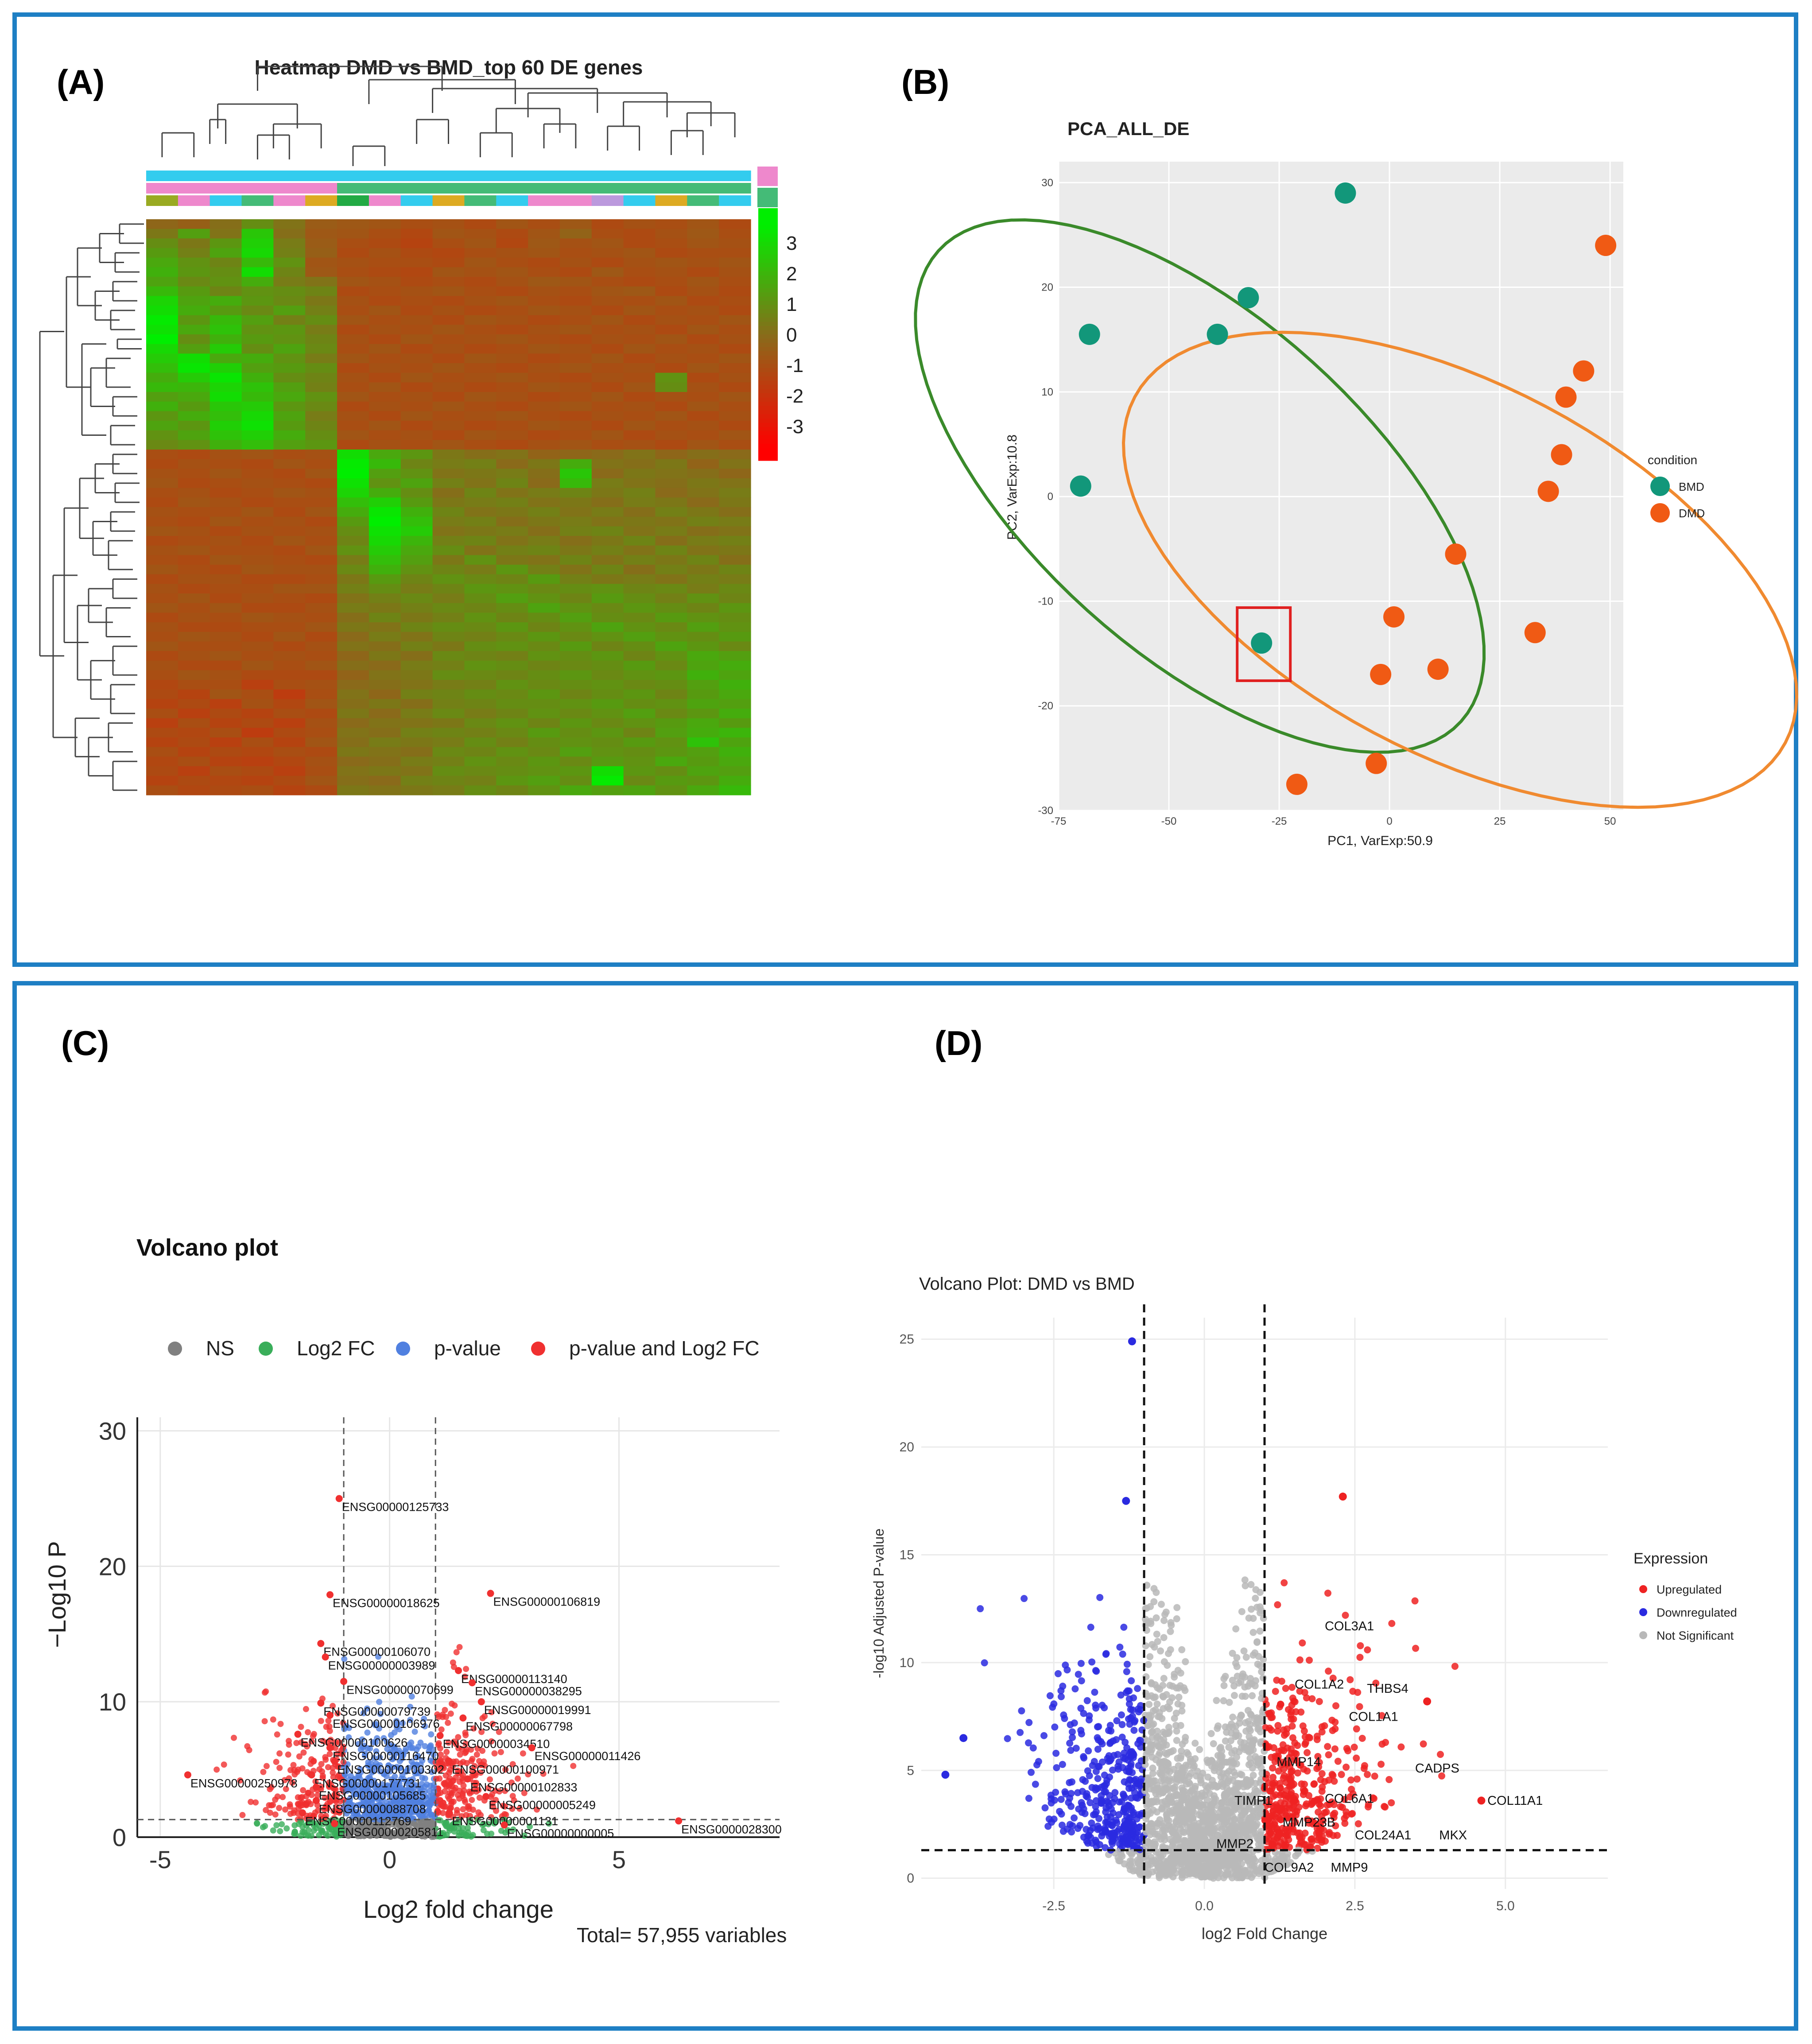  Describe the element at coordinates (85, 1044) in the screenshot. I see `panel-label-c: (C)` at that location.